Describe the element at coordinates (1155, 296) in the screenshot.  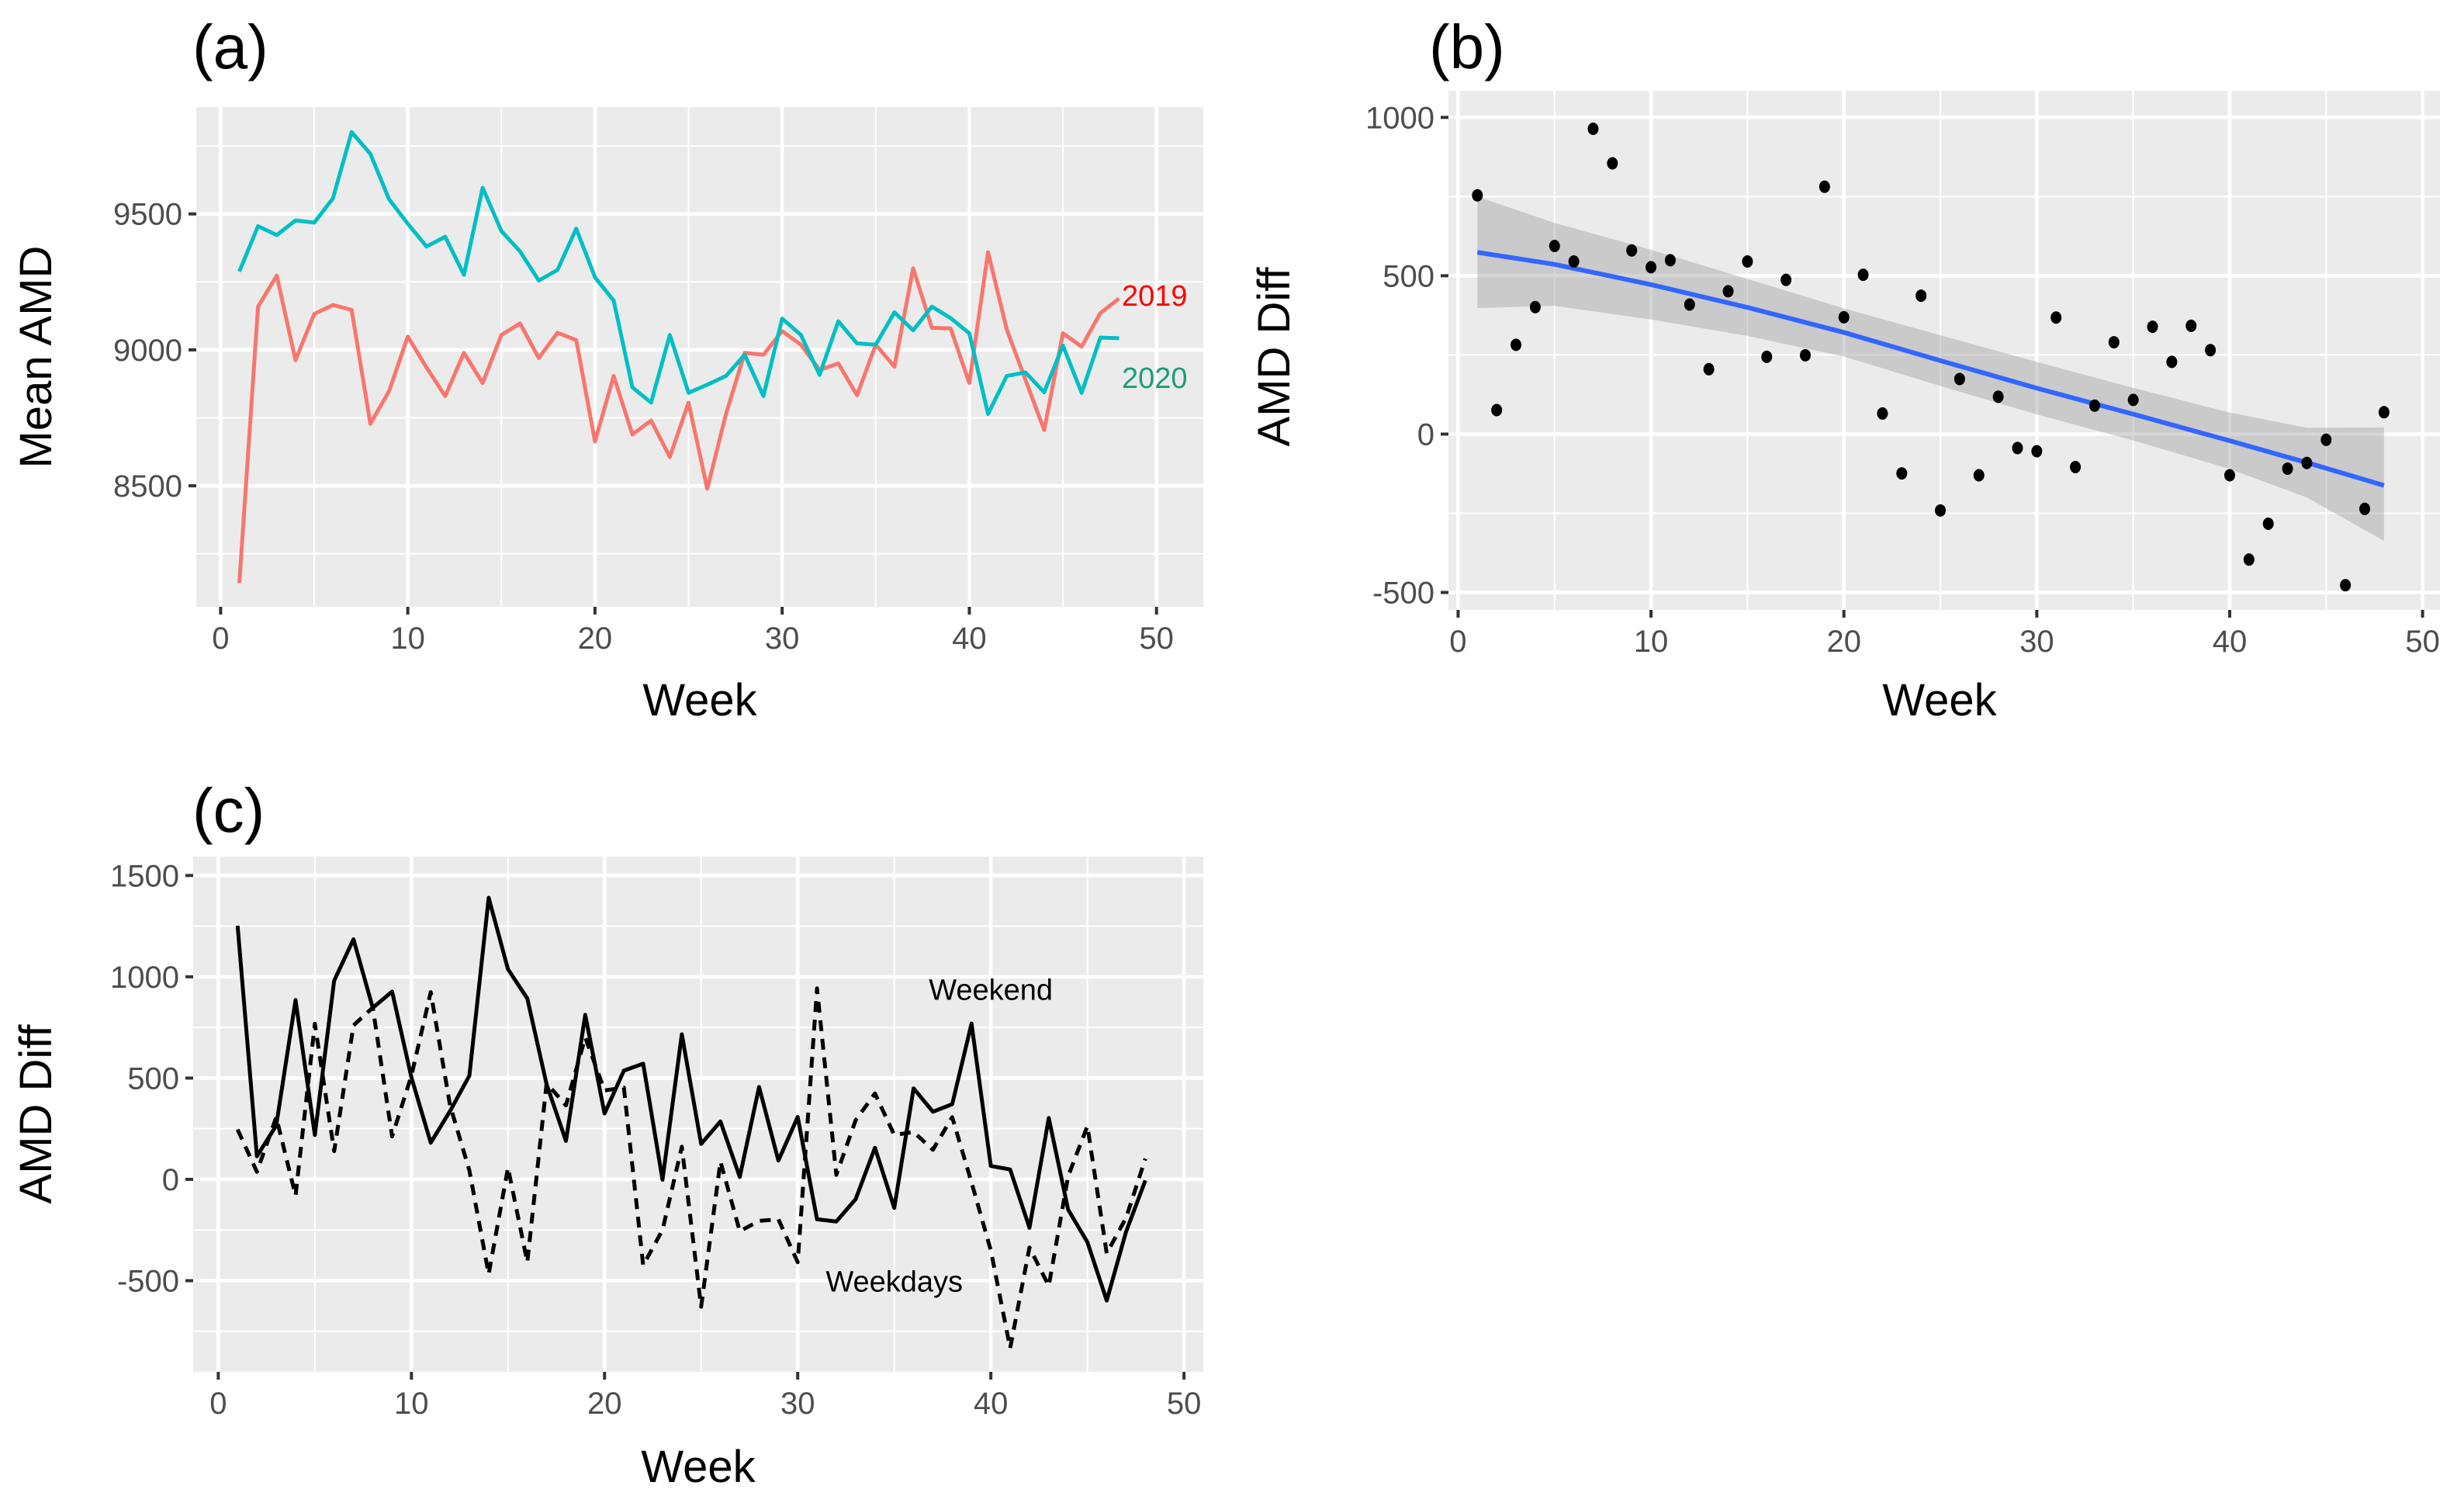
I see `series-label-2019: 2019` at that location.